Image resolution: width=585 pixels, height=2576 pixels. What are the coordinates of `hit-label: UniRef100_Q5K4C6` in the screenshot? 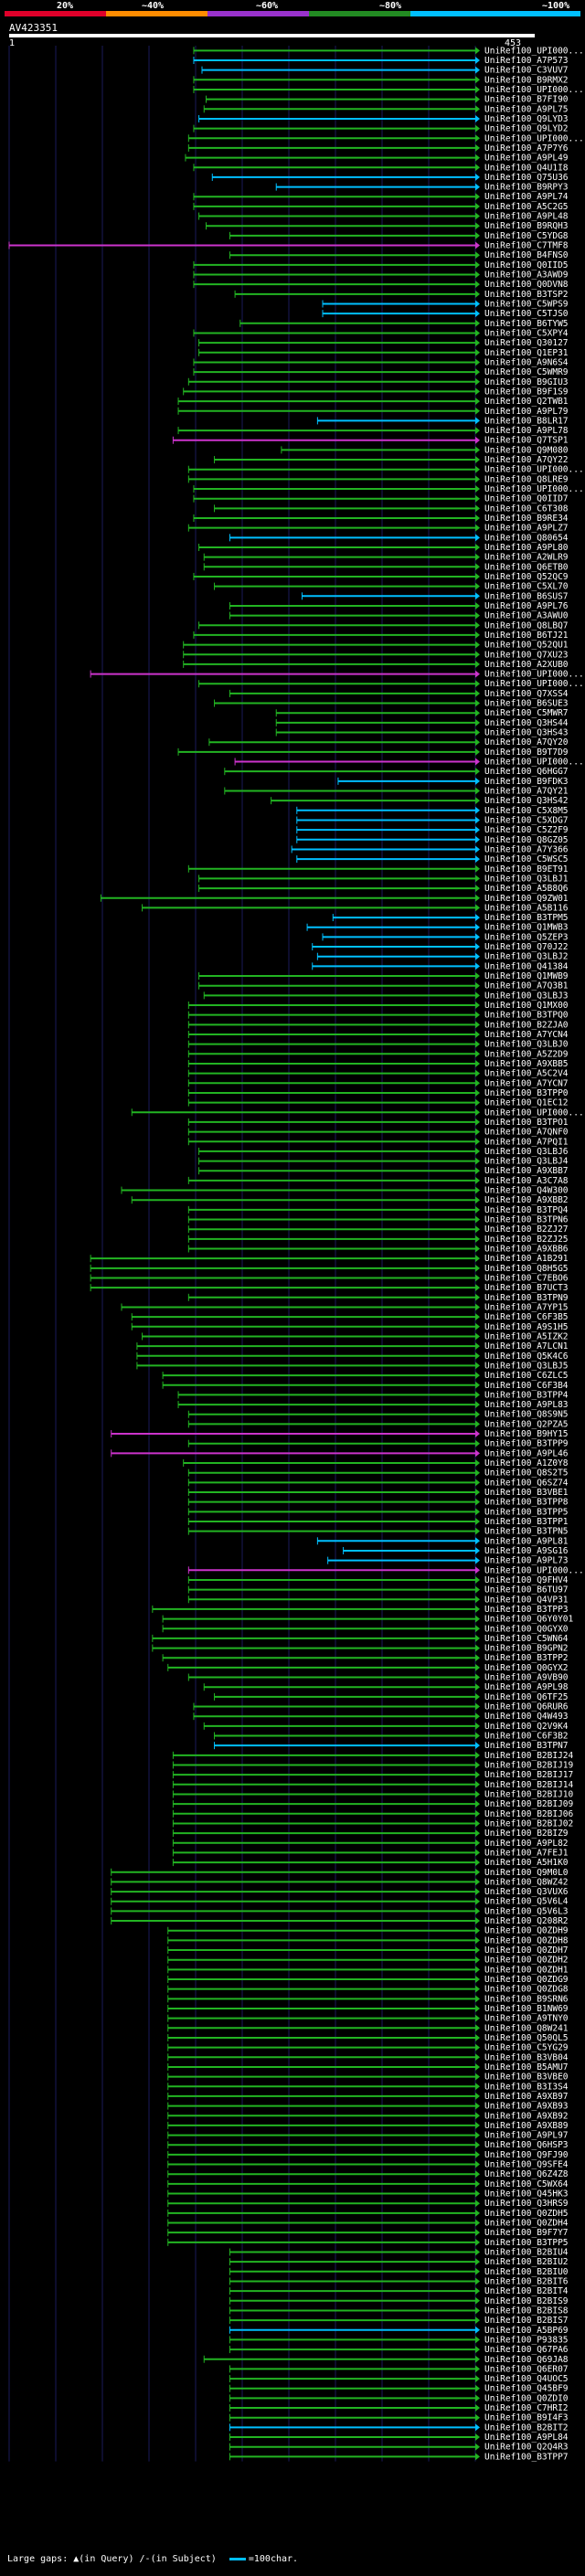 It's located at (527, 1357).